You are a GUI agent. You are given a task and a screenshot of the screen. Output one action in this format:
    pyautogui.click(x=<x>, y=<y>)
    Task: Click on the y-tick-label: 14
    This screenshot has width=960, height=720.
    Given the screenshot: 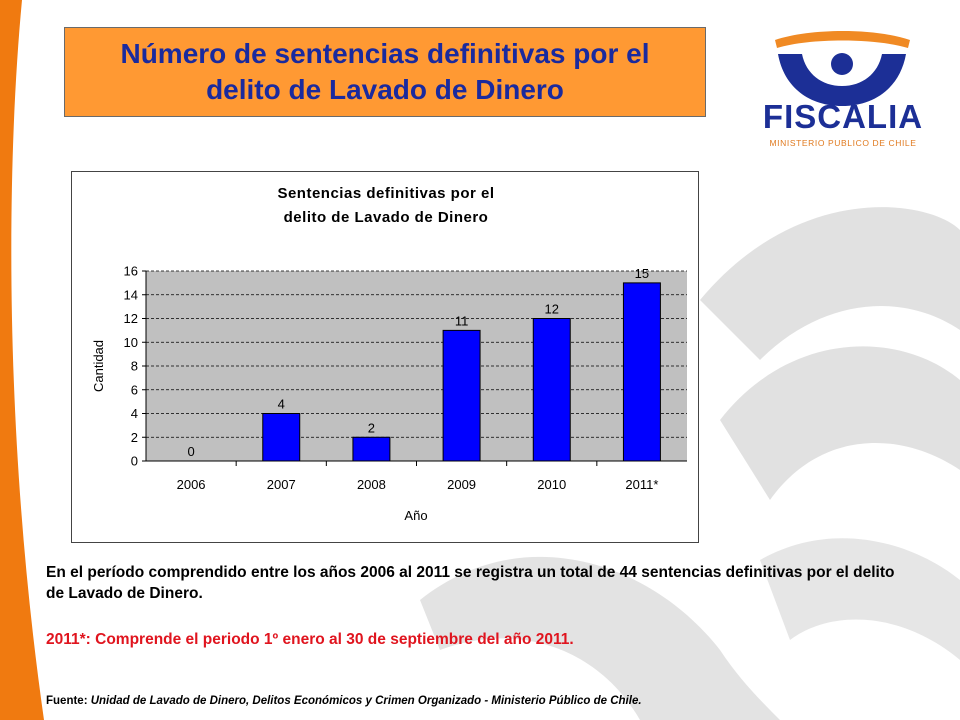 What is the action you would take?
    pyautogui.click(x=131, y=294)
    